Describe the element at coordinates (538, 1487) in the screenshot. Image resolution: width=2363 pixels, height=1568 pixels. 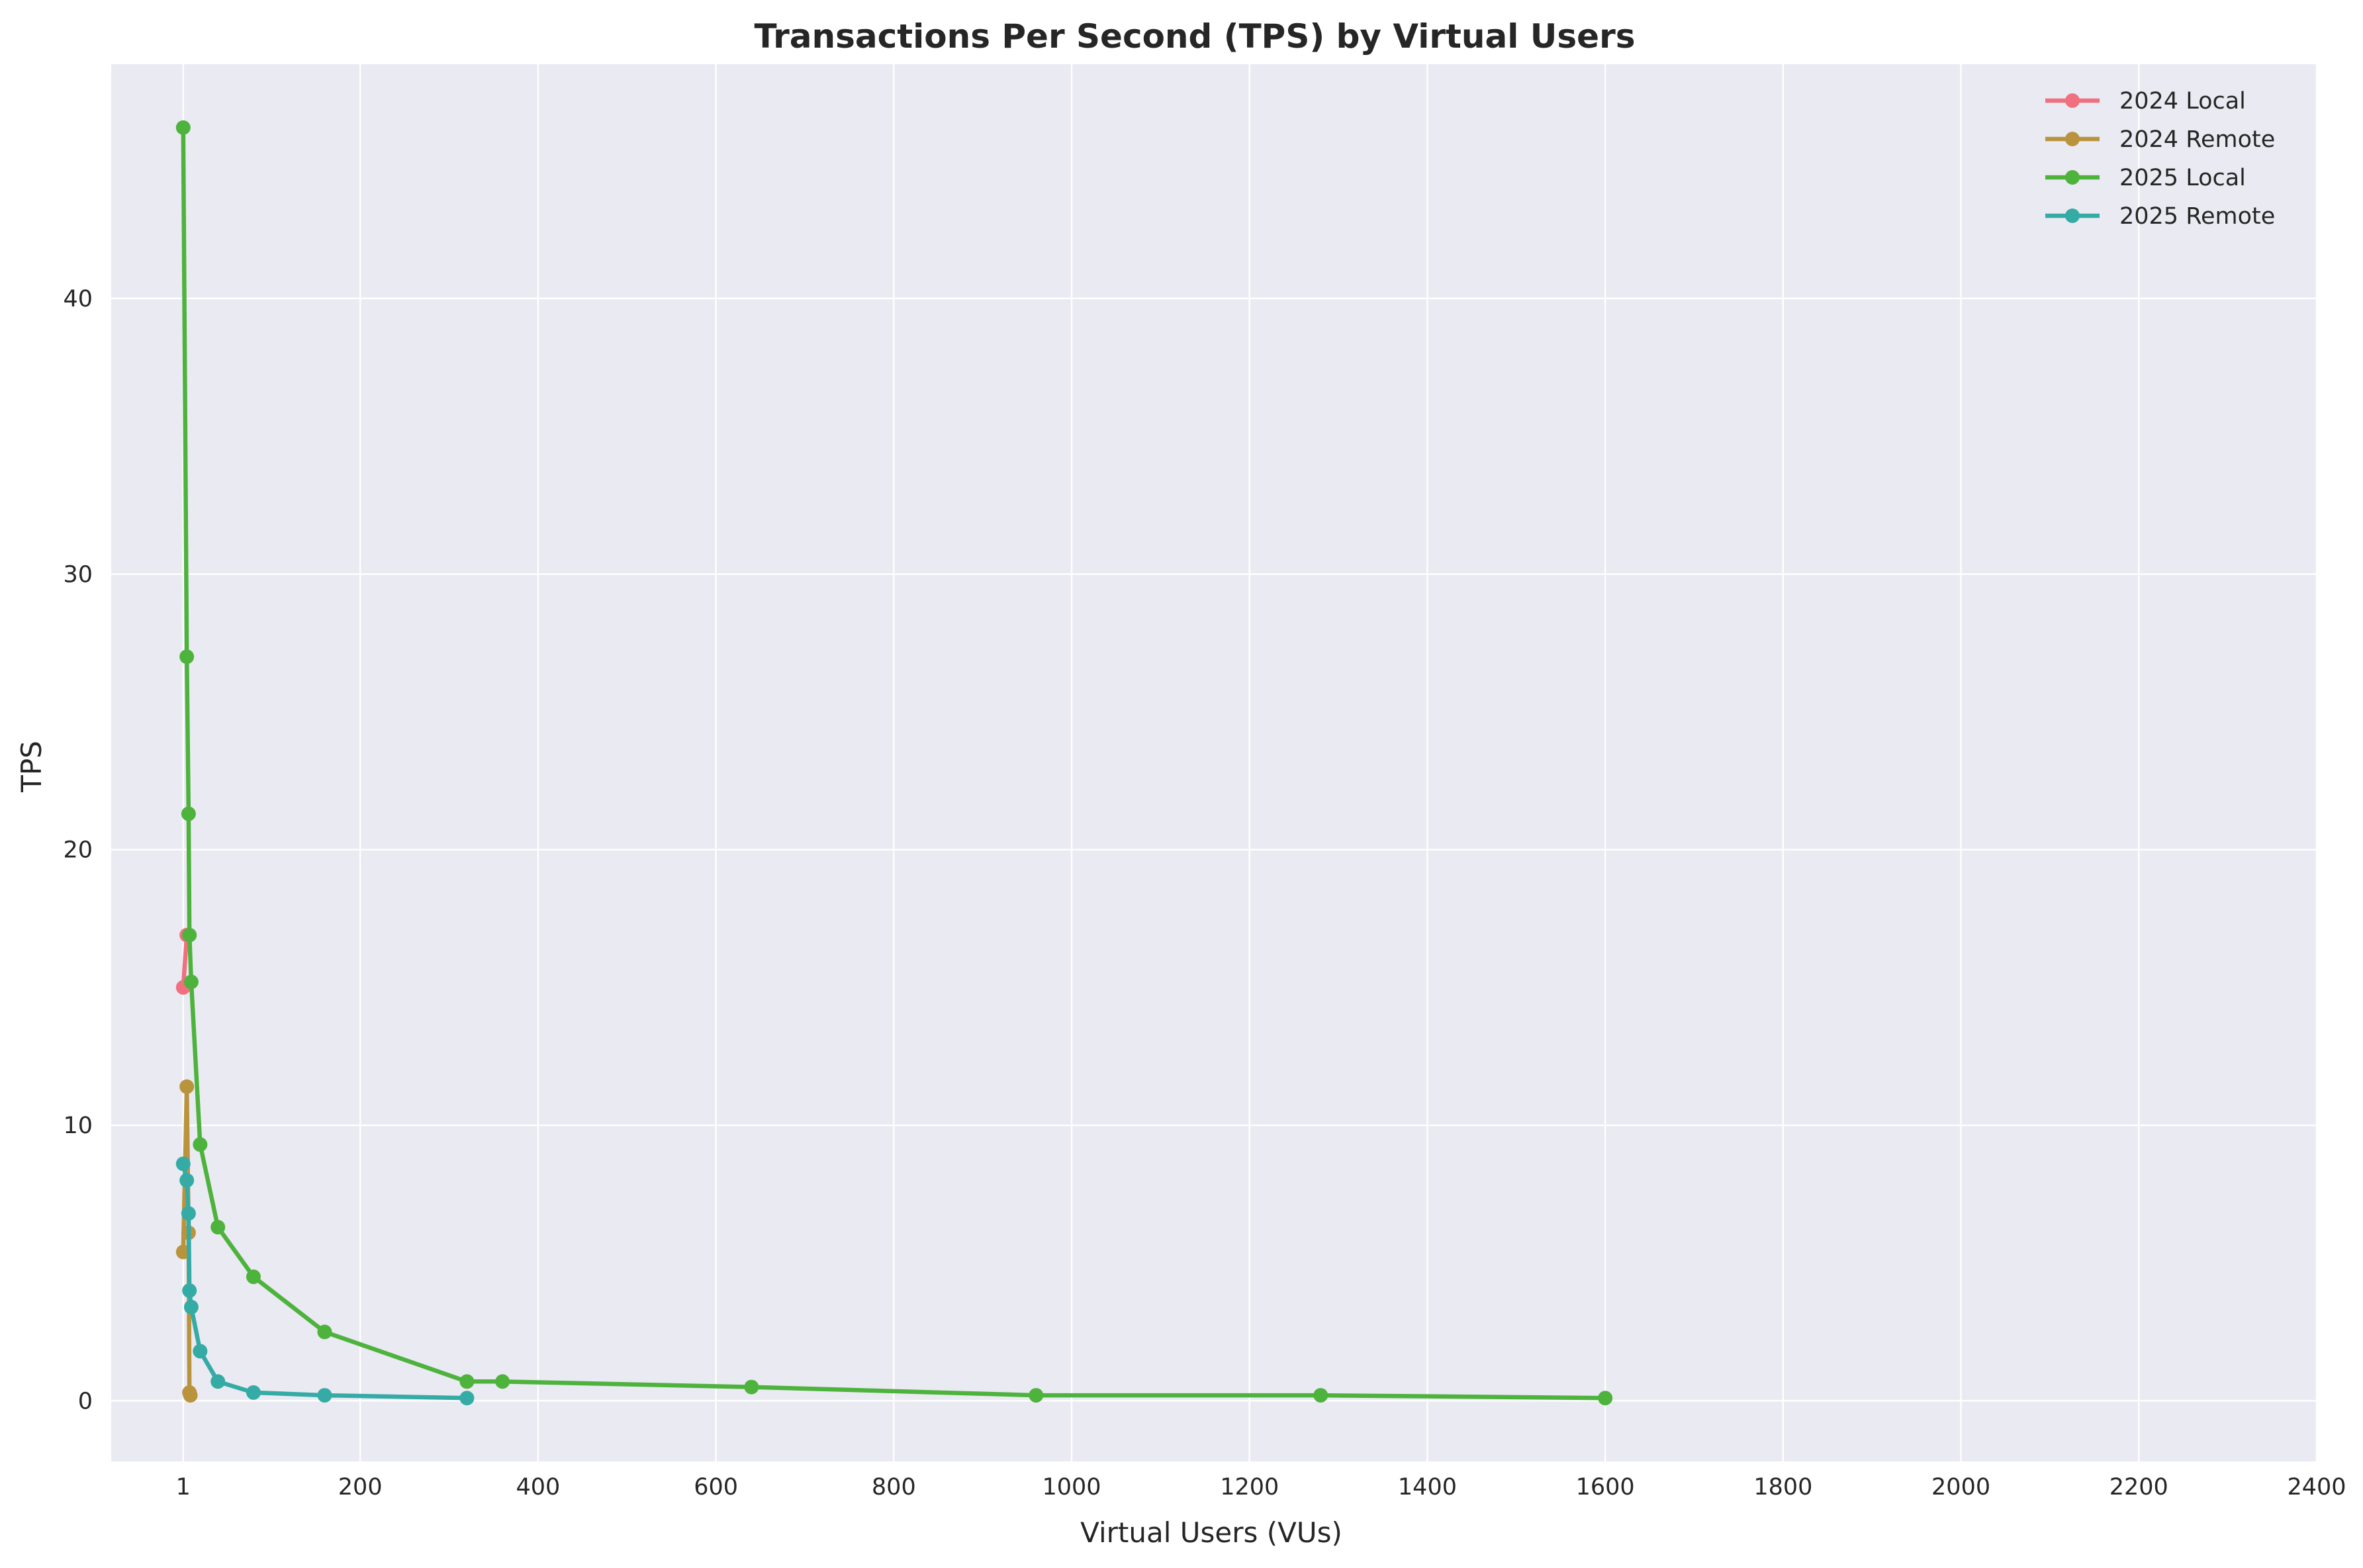
I see `x-tick-label: 400` at that location.